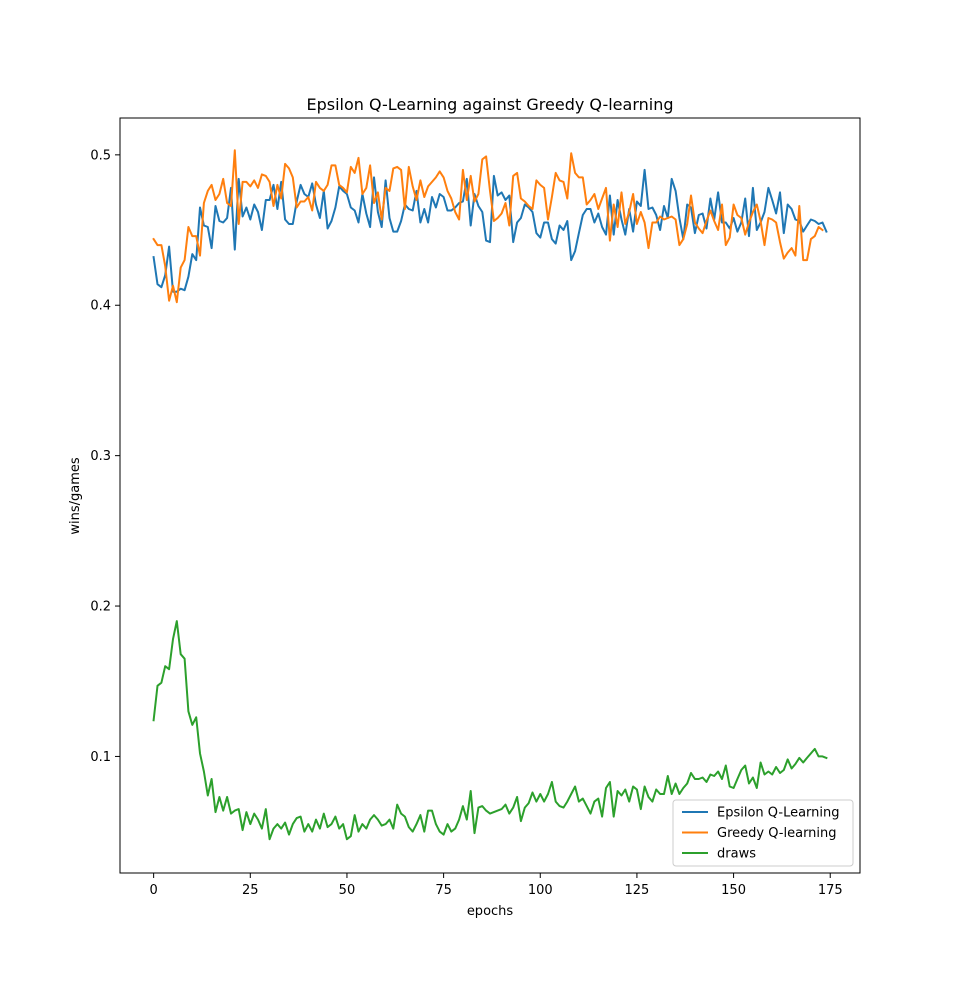 The width and height of the screenshot is (956, 986). Describe the element at coordinates (778, 813) in the screenshot. I see `legend-label: Epsilon Q-Learning` at that location.